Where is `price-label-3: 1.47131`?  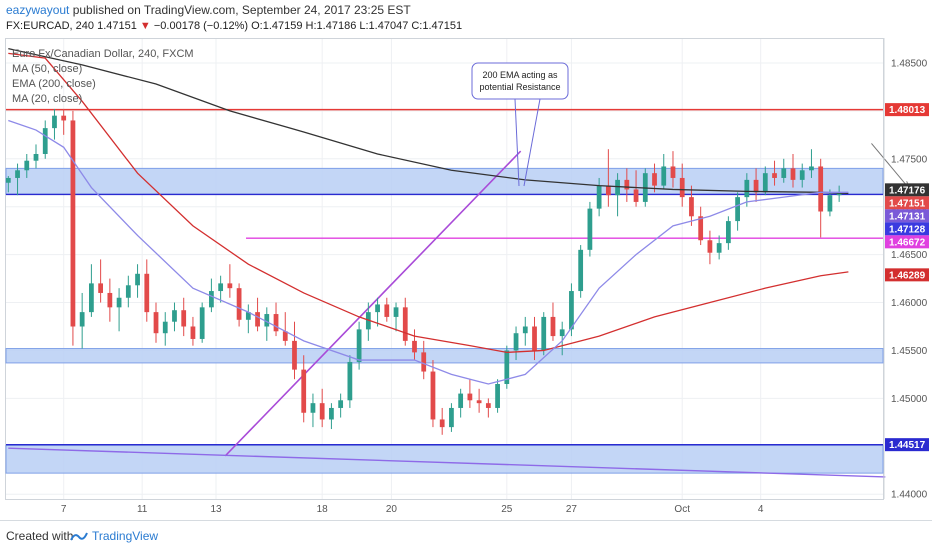
price-label-3: 1.47131 is located at coordinates (907, 216).